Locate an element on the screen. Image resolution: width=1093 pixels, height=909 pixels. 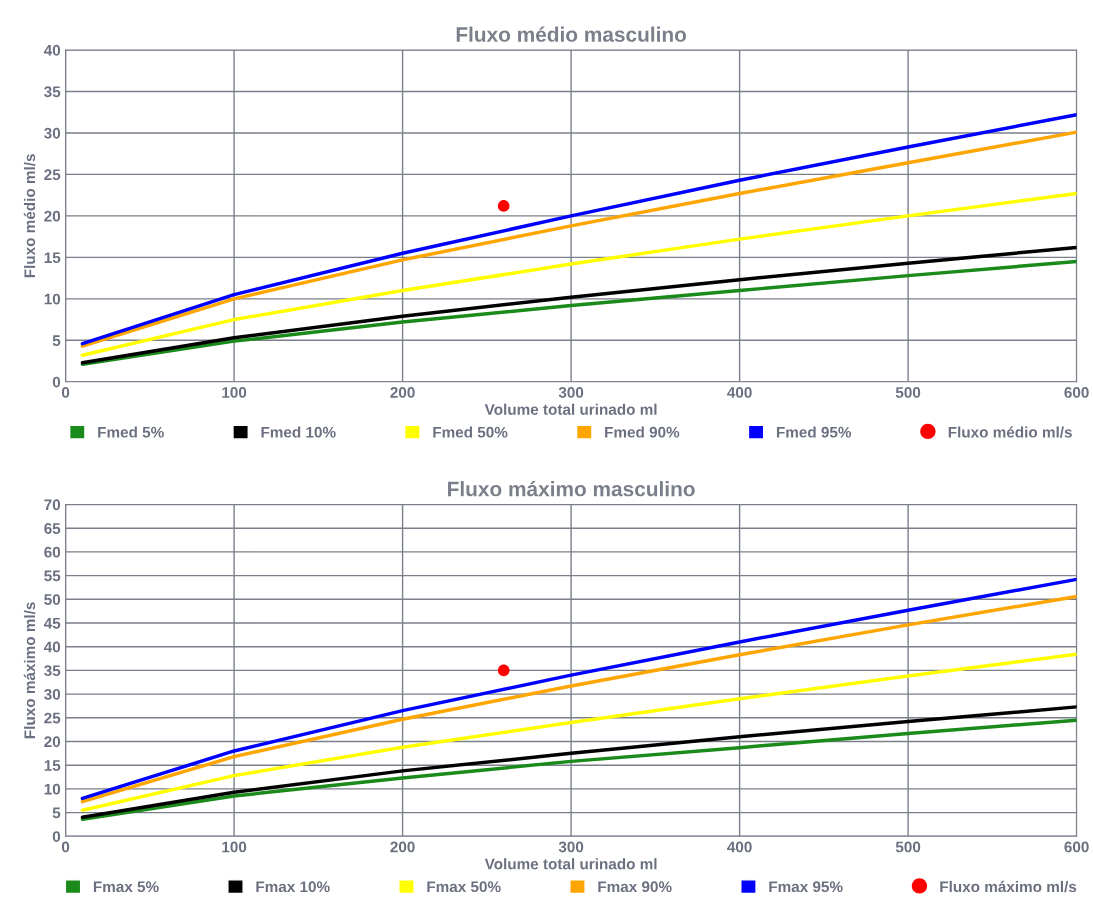
legend-label: Fmax 90% is located at coordinates (635, 887).